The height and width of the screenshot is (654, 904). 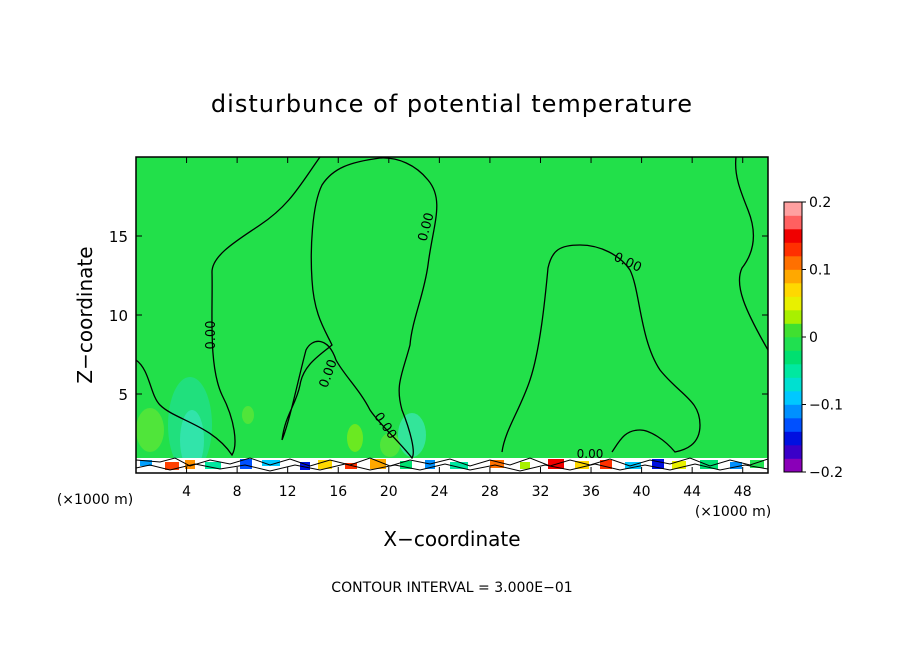 What do you see at coordinates (123, 395) in the screenshot?
I see `y-tick-label: 5` at bounding box center [123, 395].